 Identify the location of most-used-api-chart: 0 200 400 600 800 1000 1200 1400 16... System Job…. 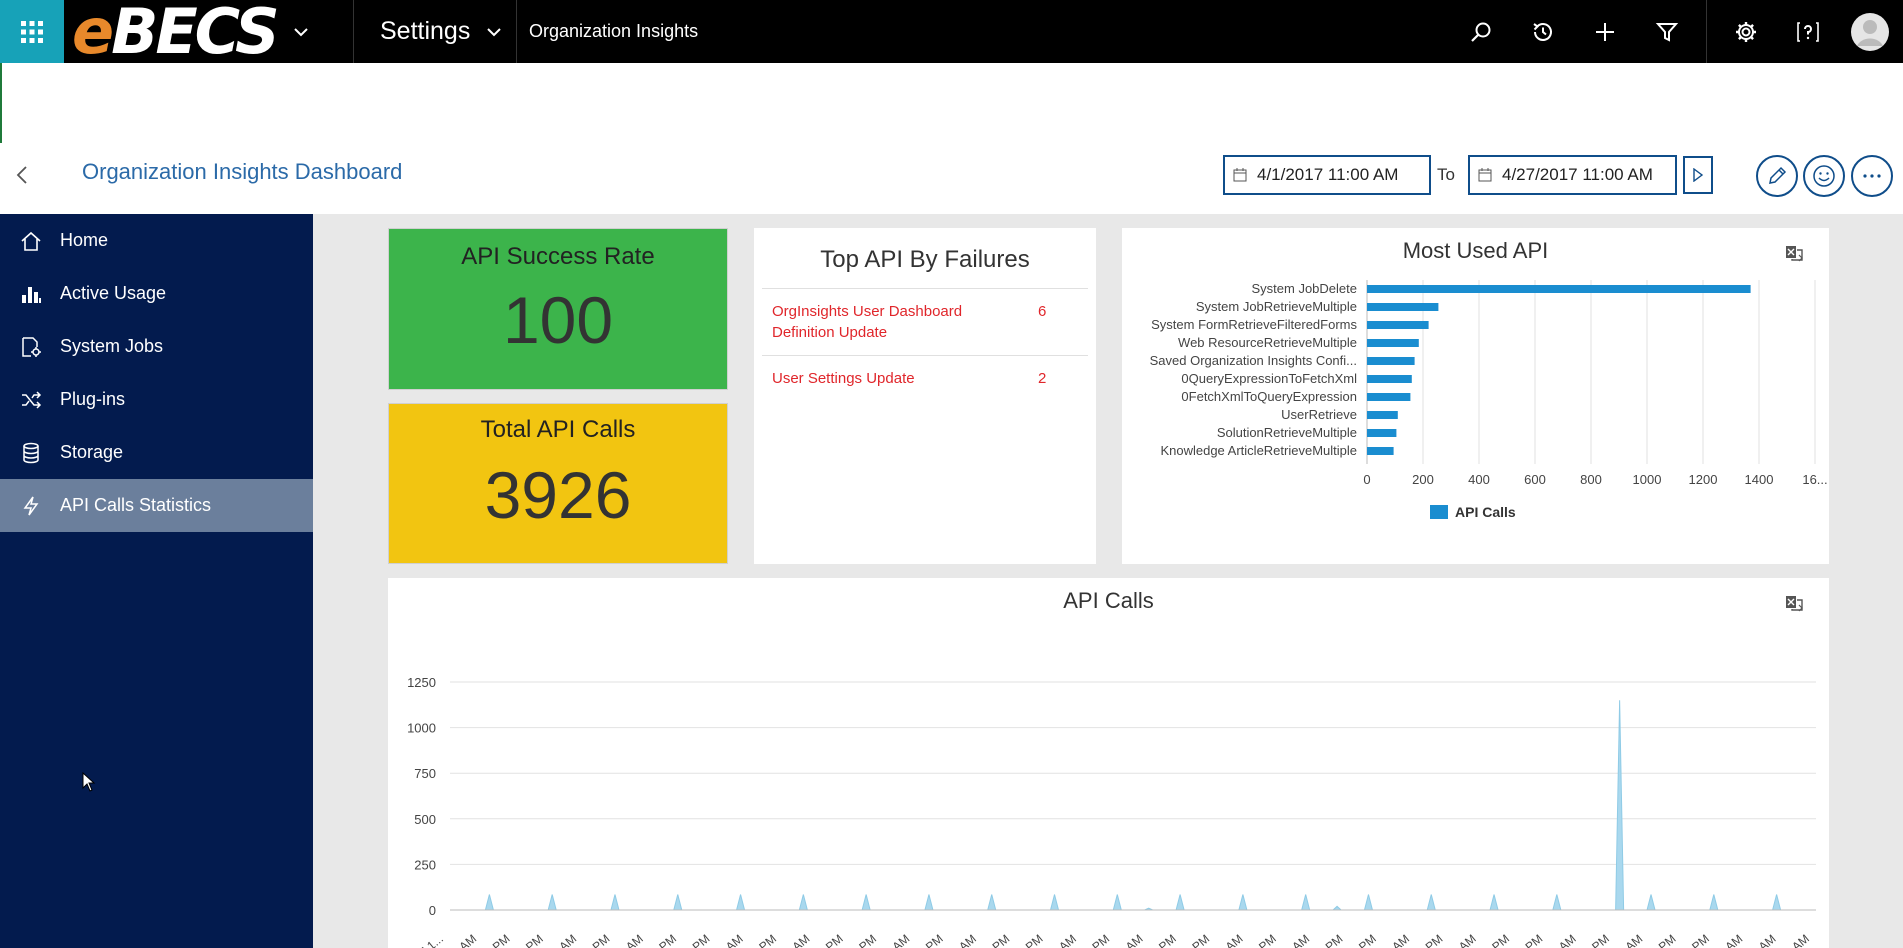
(1489, 400).